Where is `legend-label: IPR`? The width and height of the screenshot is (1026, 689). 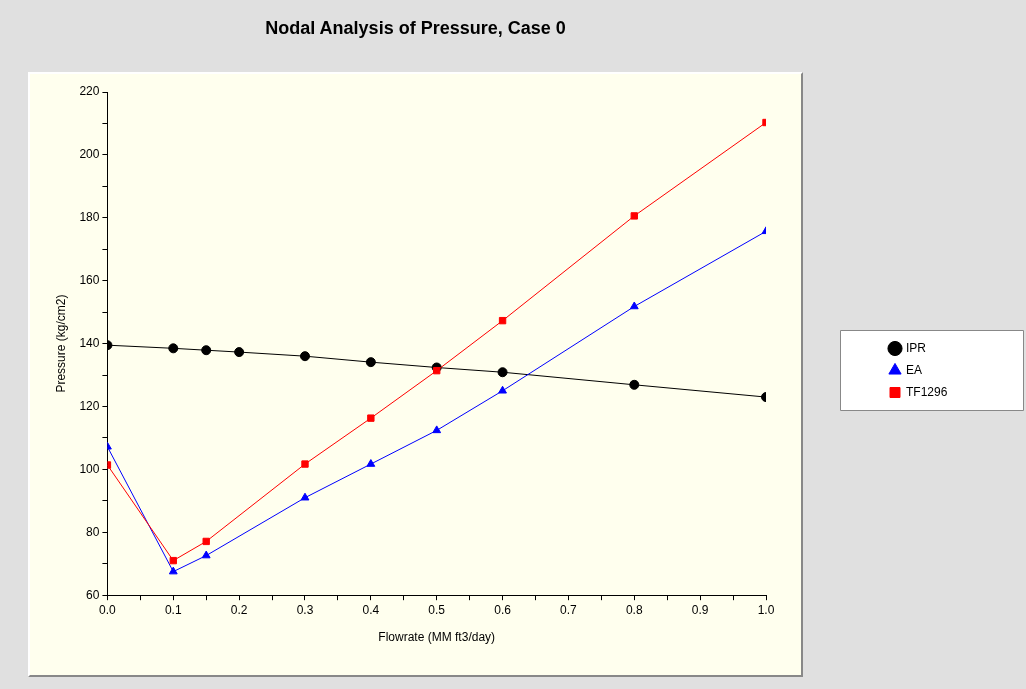 legend-label: IPR is located at coordinates (916, 347).